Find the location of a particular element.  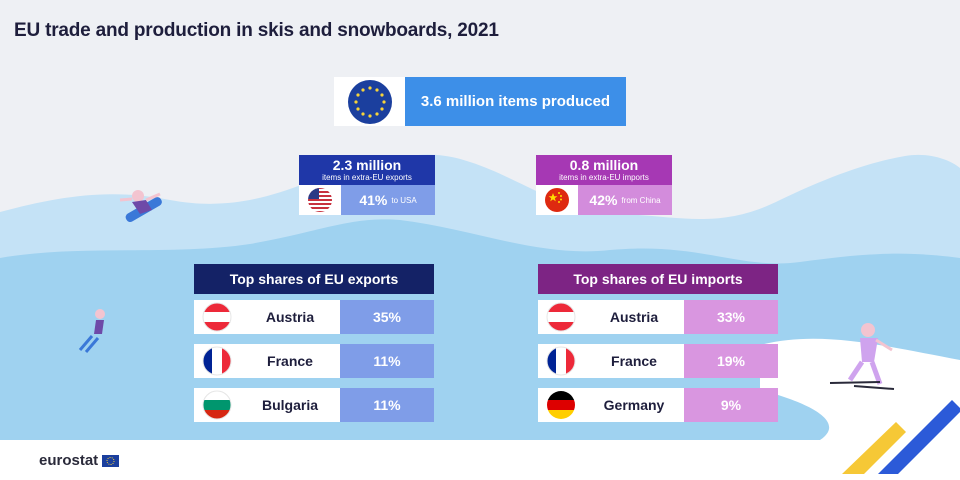

skier-icon is located at coordinates (91, 331).